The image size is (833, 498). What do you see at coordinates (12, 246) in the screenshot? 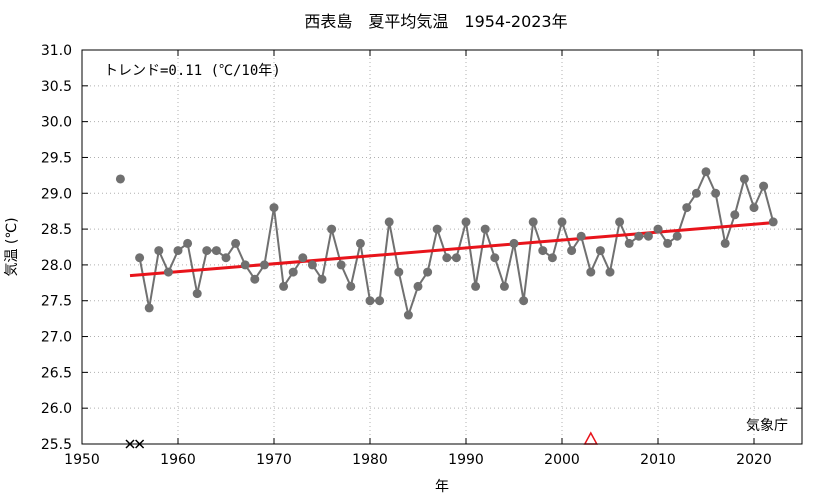
I see `y-axis-label: 気温 (℃)` at bounding box center [12, 246].